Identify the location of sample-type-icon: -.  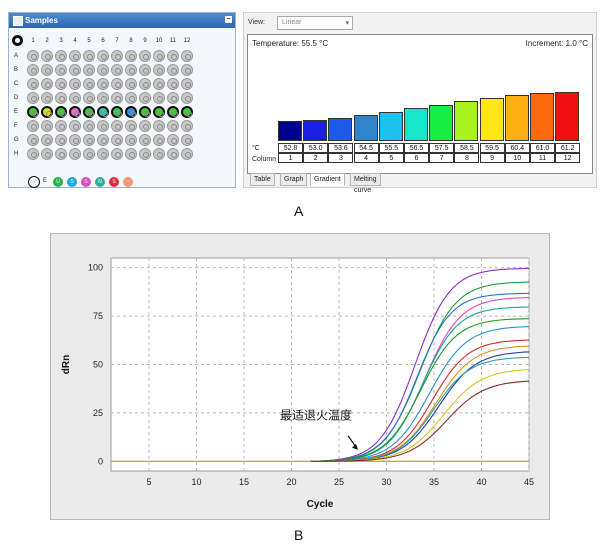
(128, 182).